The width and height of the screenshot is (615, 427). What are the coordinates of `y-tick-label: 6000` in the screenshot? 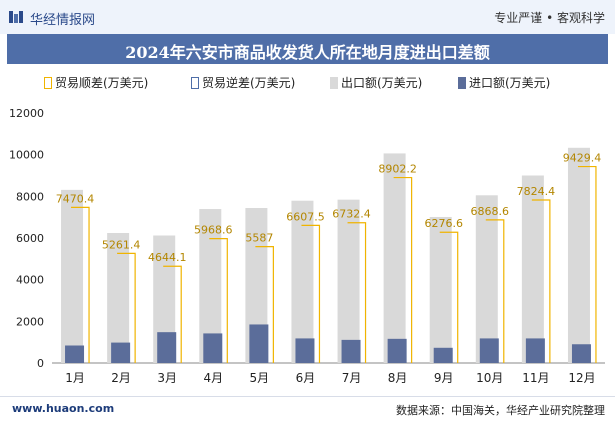 It's located at (30, 238).